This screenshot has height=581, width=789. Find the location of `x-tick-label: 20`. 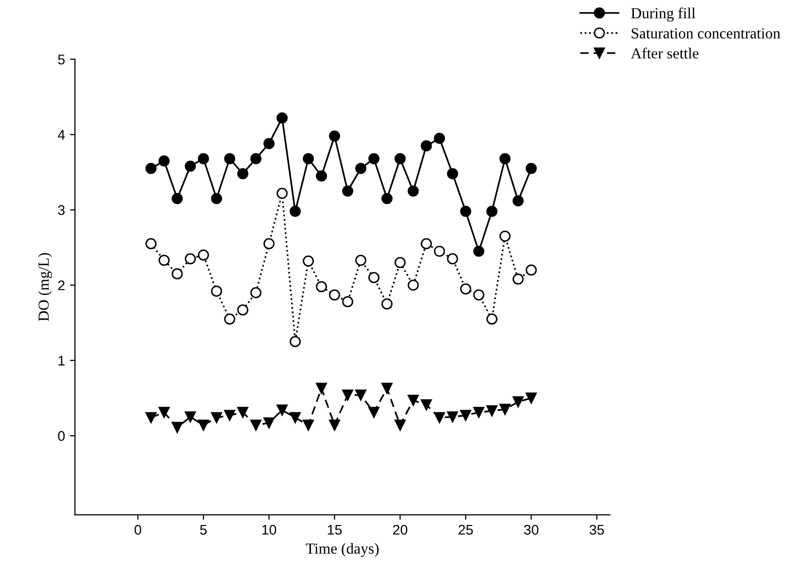

x-tick-label: 20 is located at coordinates (400, 529).